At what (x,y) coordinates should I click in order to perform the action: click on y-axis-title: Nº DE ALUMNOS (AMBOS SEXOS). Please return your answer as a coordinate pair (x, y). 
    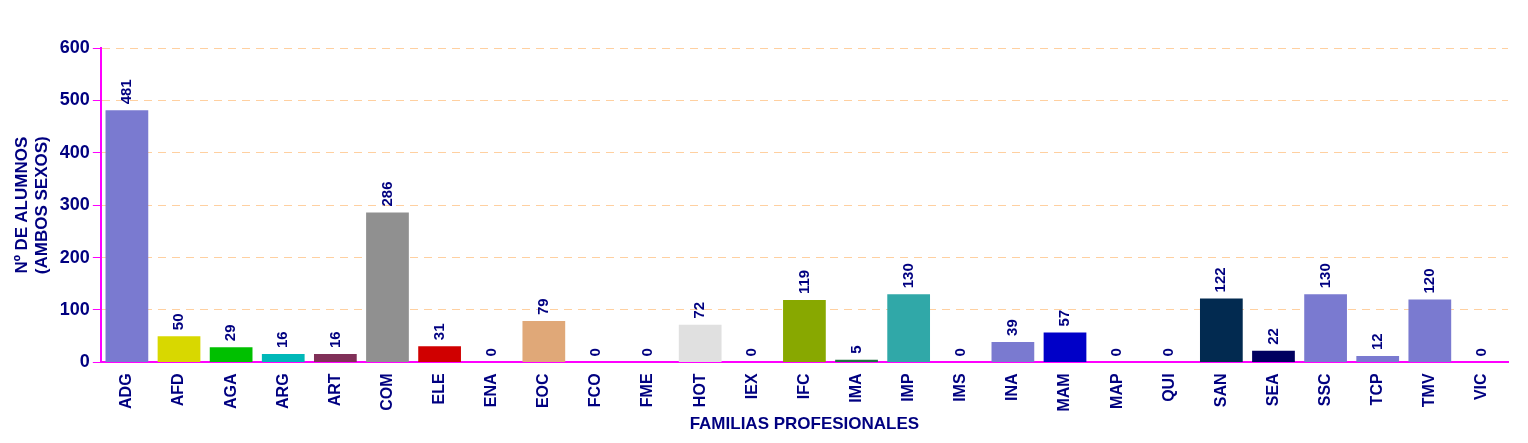
    Looking at the image, I should click on (31, 205).